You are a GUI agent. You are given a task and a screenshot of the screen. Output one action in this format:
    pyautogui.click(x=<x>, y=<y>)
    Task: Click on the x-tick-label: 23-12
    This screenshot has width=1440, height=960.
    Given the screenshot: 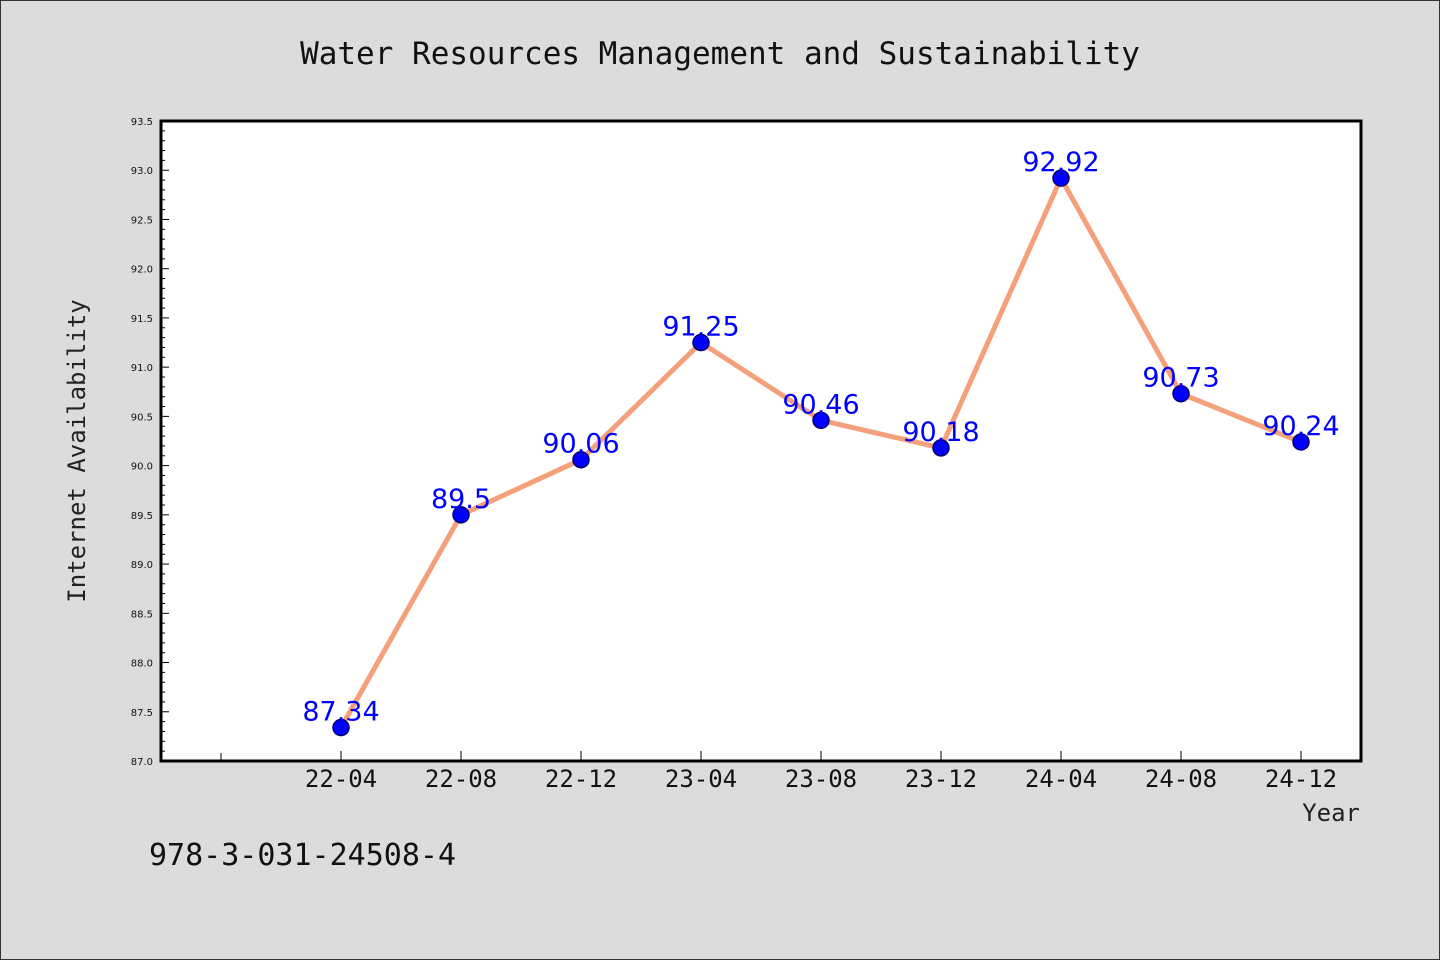 What is the action you would take?
    pyautogui.click(x=941, y=779)
    